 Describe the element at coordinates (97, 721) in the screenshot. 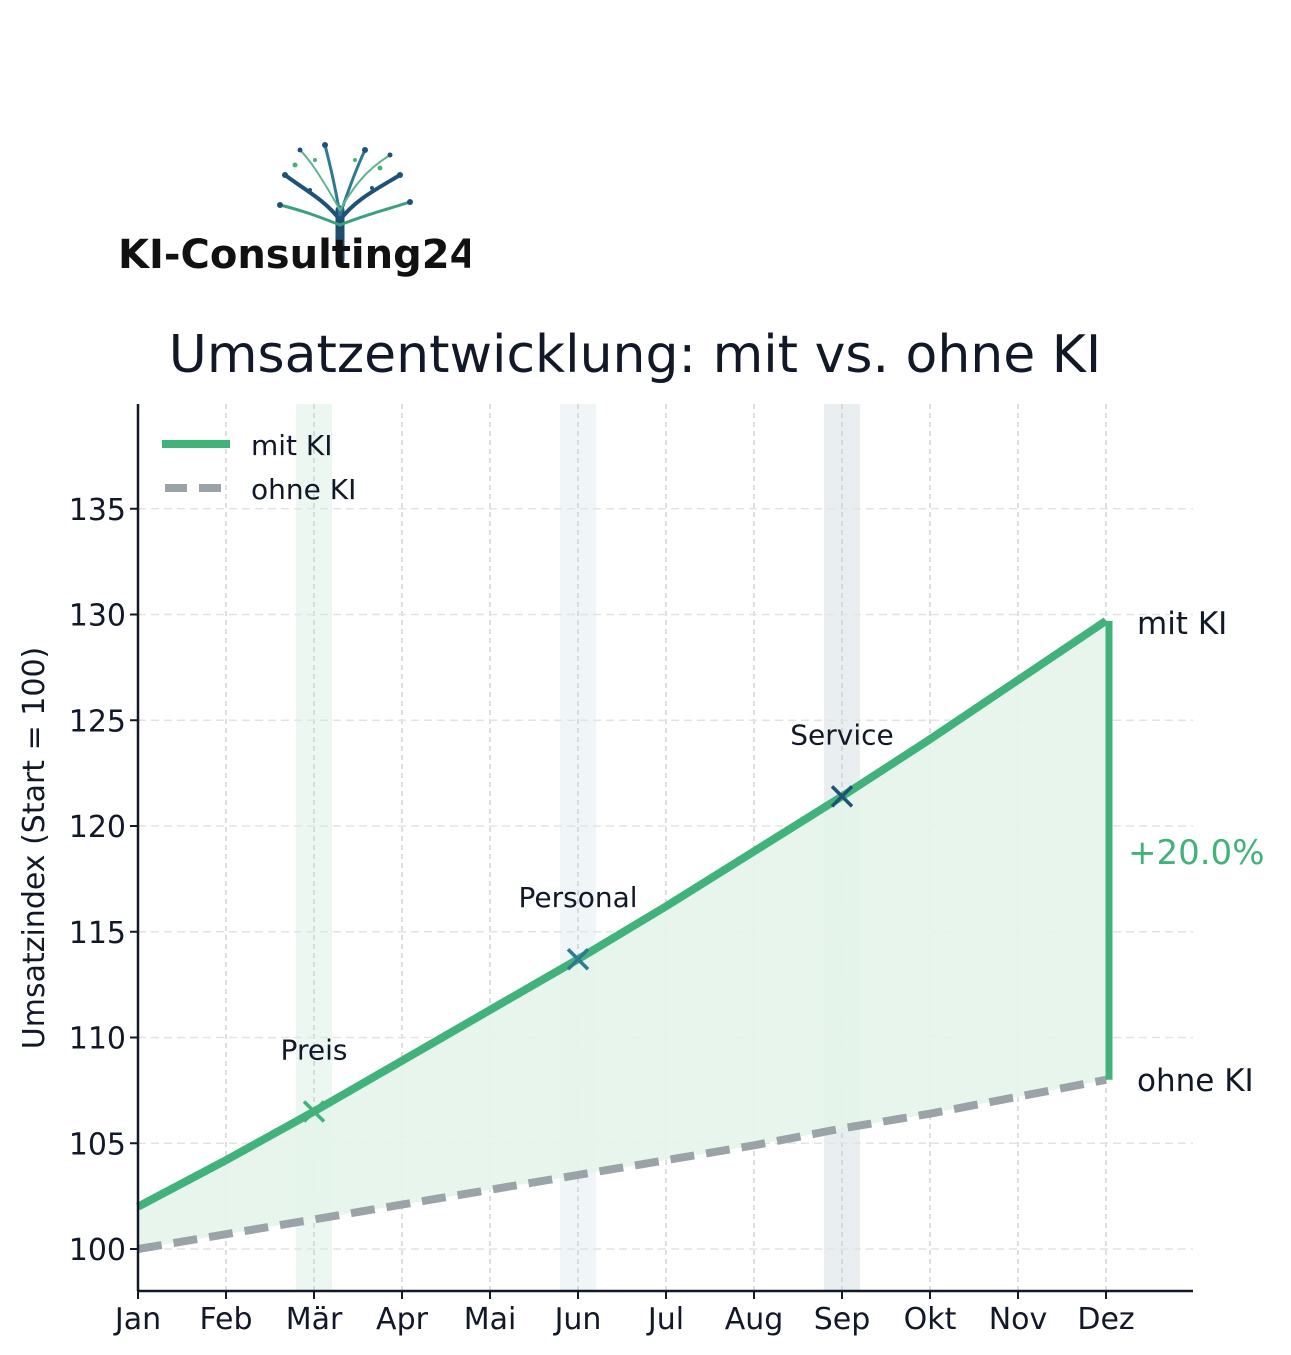

I see `y-tick-label: 125` at that location.